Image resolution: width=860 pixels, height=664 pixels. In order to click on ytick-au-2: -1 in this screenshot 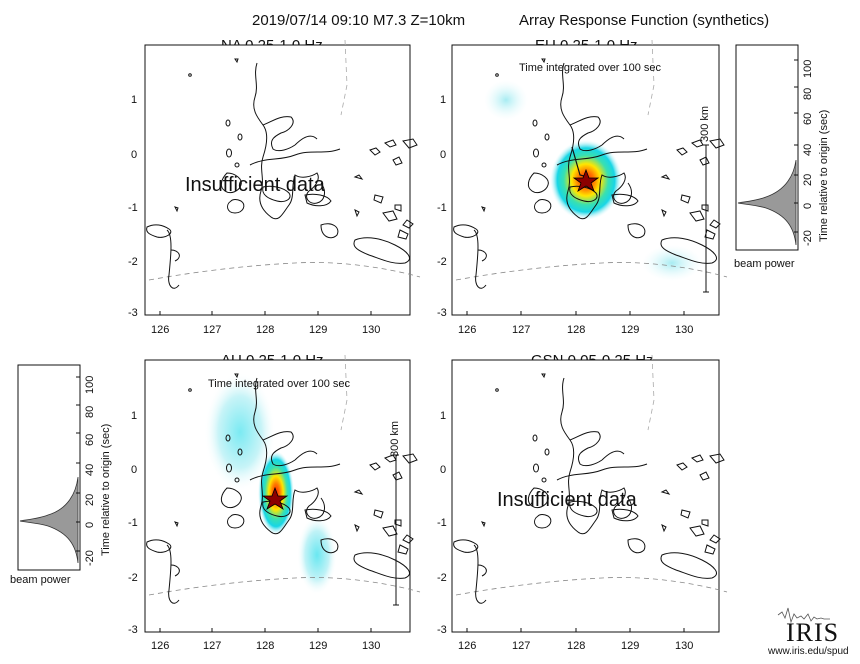, I will do `click(133, 523)`.